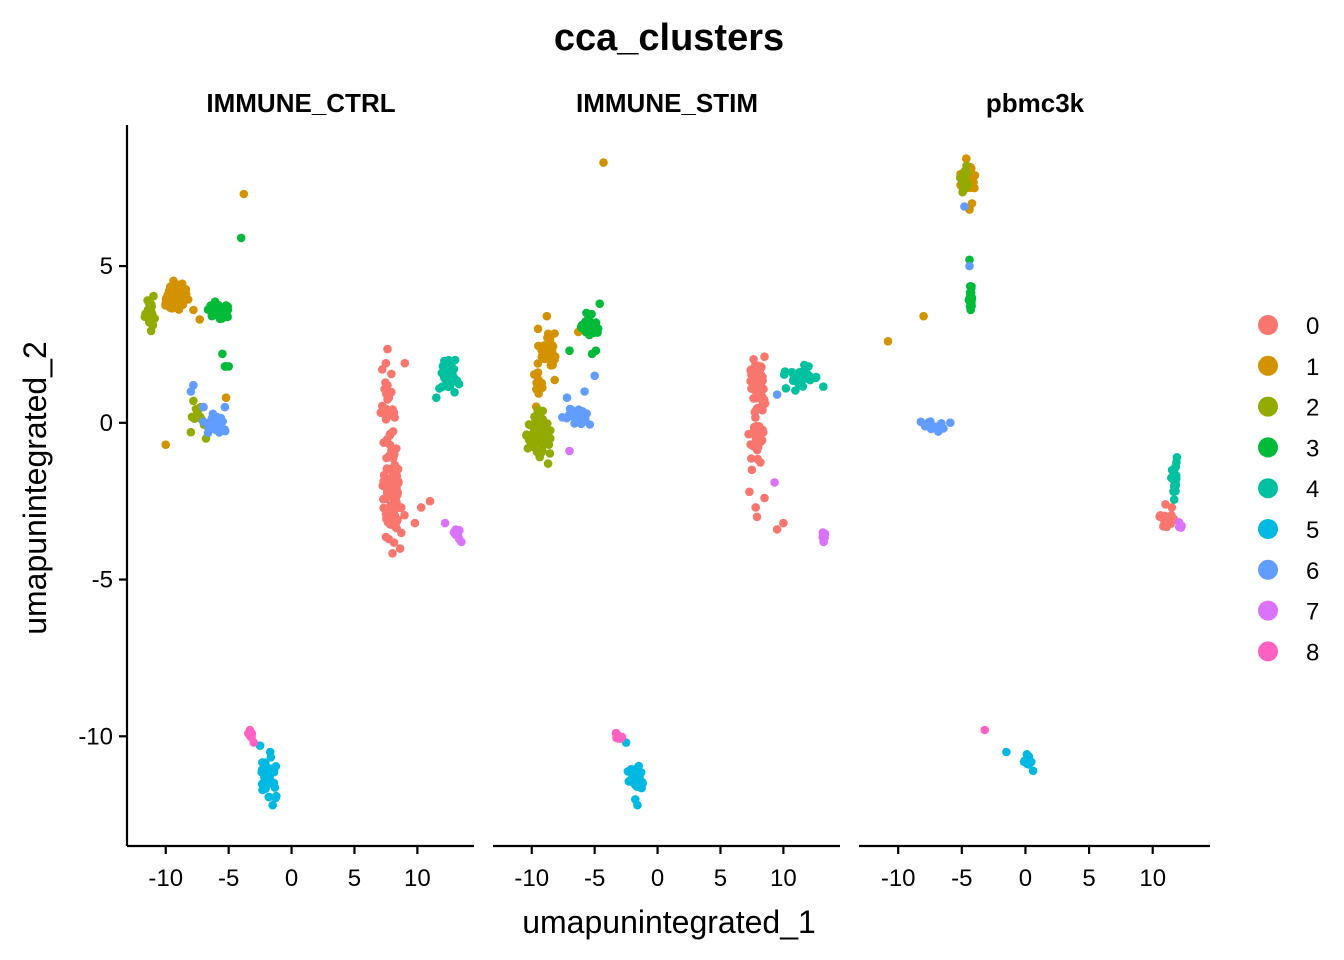 This screenshot has width=1344, height=960. What do you see at coordinates (667, 103) in the screenshot?
I see `facet-label: IMMUNE_STIM` at bounding box center [667, 103].